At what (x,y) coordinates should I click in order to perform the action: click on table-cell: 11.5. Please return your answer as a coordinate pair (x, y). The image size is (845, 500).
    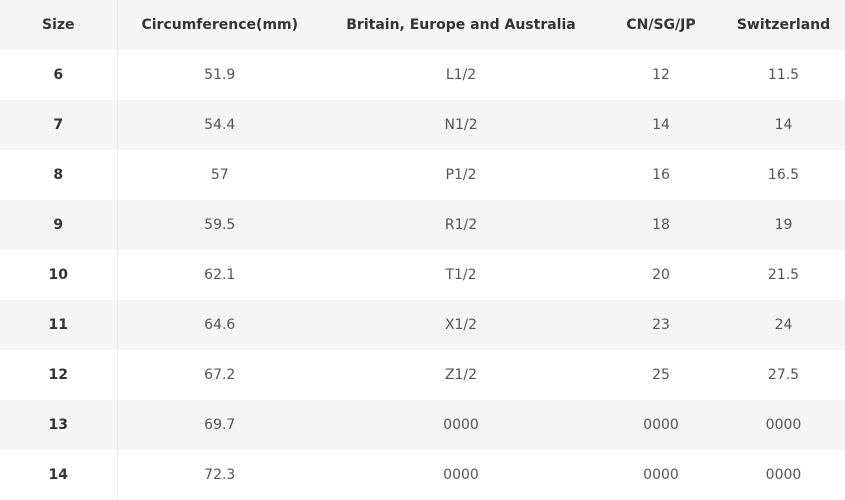
    Looking at the image, I should click on (783, 75).